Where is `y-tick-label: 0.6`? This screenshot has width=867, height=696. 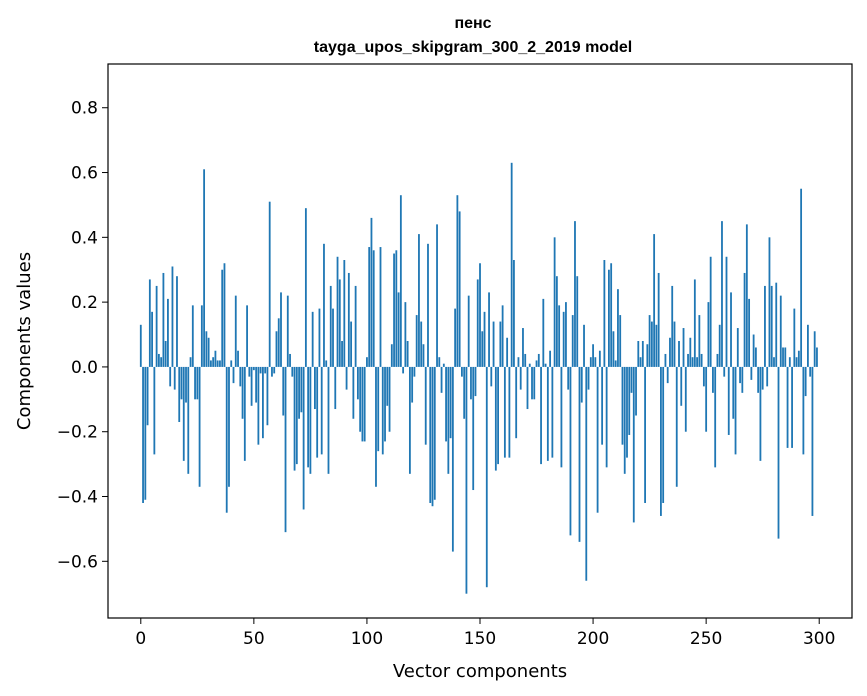 y-tick-label: 0.6 is located at coordinates (84, 174).